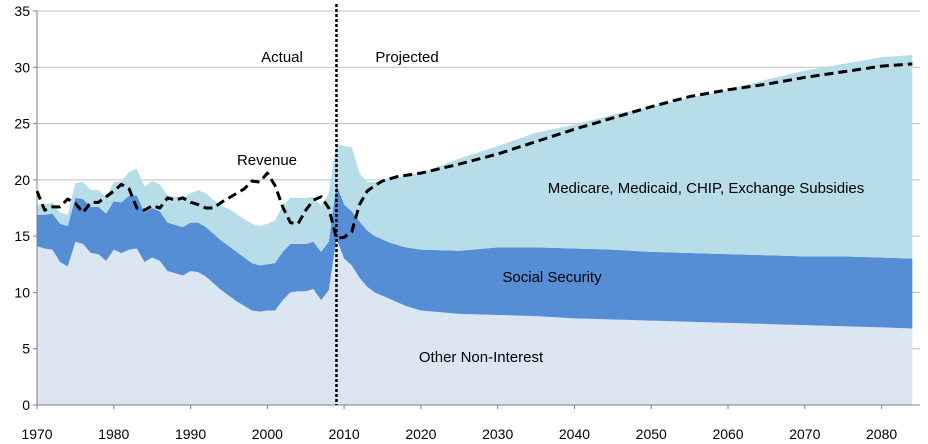 The width and height of the screenshot is (928, 444). I want to click on y-tick-label-20: 20, so click(22, 180).